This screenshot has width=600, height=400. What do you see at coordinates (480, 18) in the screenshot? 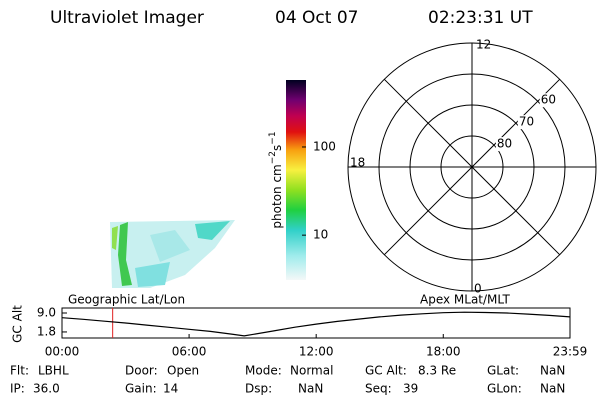
I see `time: 02:23:31 UT` at bounding box center [480, 18].